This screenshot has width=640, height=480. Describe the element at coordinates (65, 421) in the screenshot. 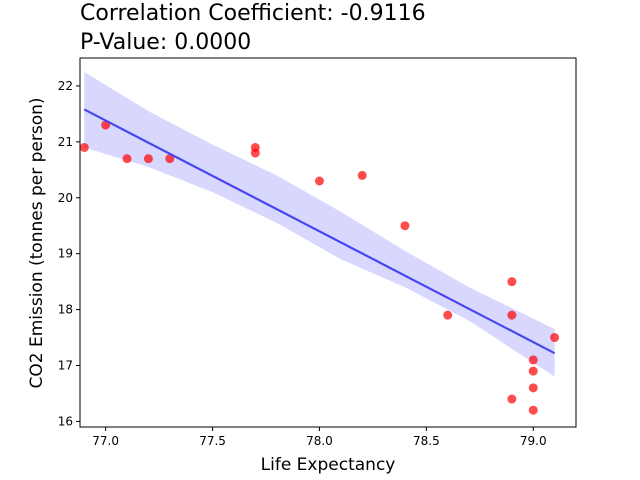

I see `y-tick-label-0: 16` at that location.